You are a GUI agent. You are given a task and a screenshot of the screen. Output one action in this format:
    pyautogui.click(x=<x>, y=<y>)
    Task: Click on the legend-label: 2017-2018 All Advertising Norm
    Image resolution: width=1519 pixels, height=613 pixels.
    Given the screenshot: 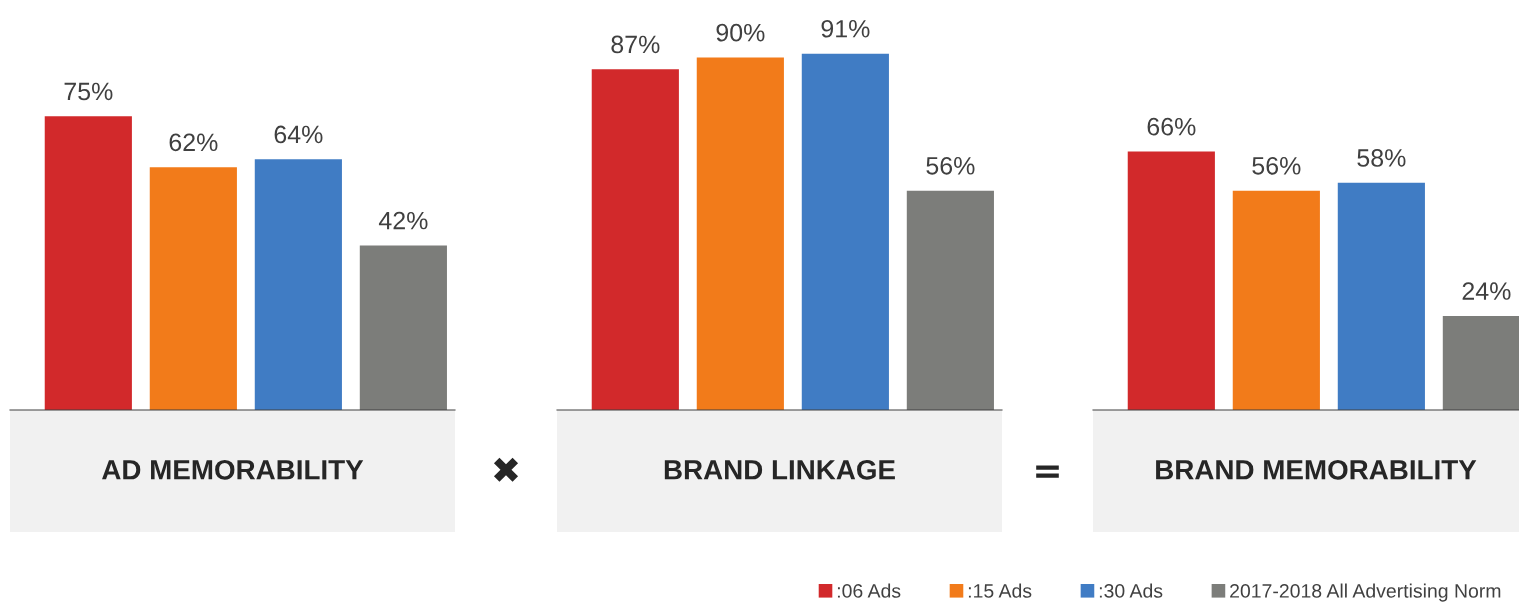 What is the action you would take?
    pyautogui.click(x=1365, y=592)
    